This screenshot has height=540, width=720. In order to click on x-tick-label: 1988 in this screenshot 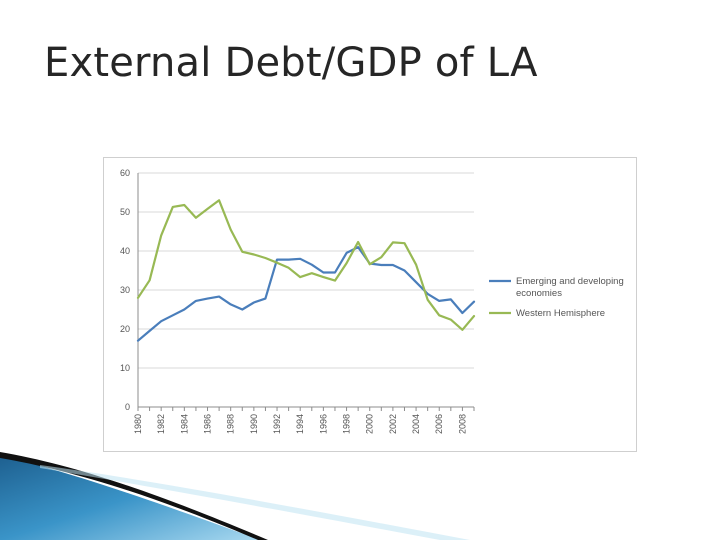, I will do `click(231, 424)`.